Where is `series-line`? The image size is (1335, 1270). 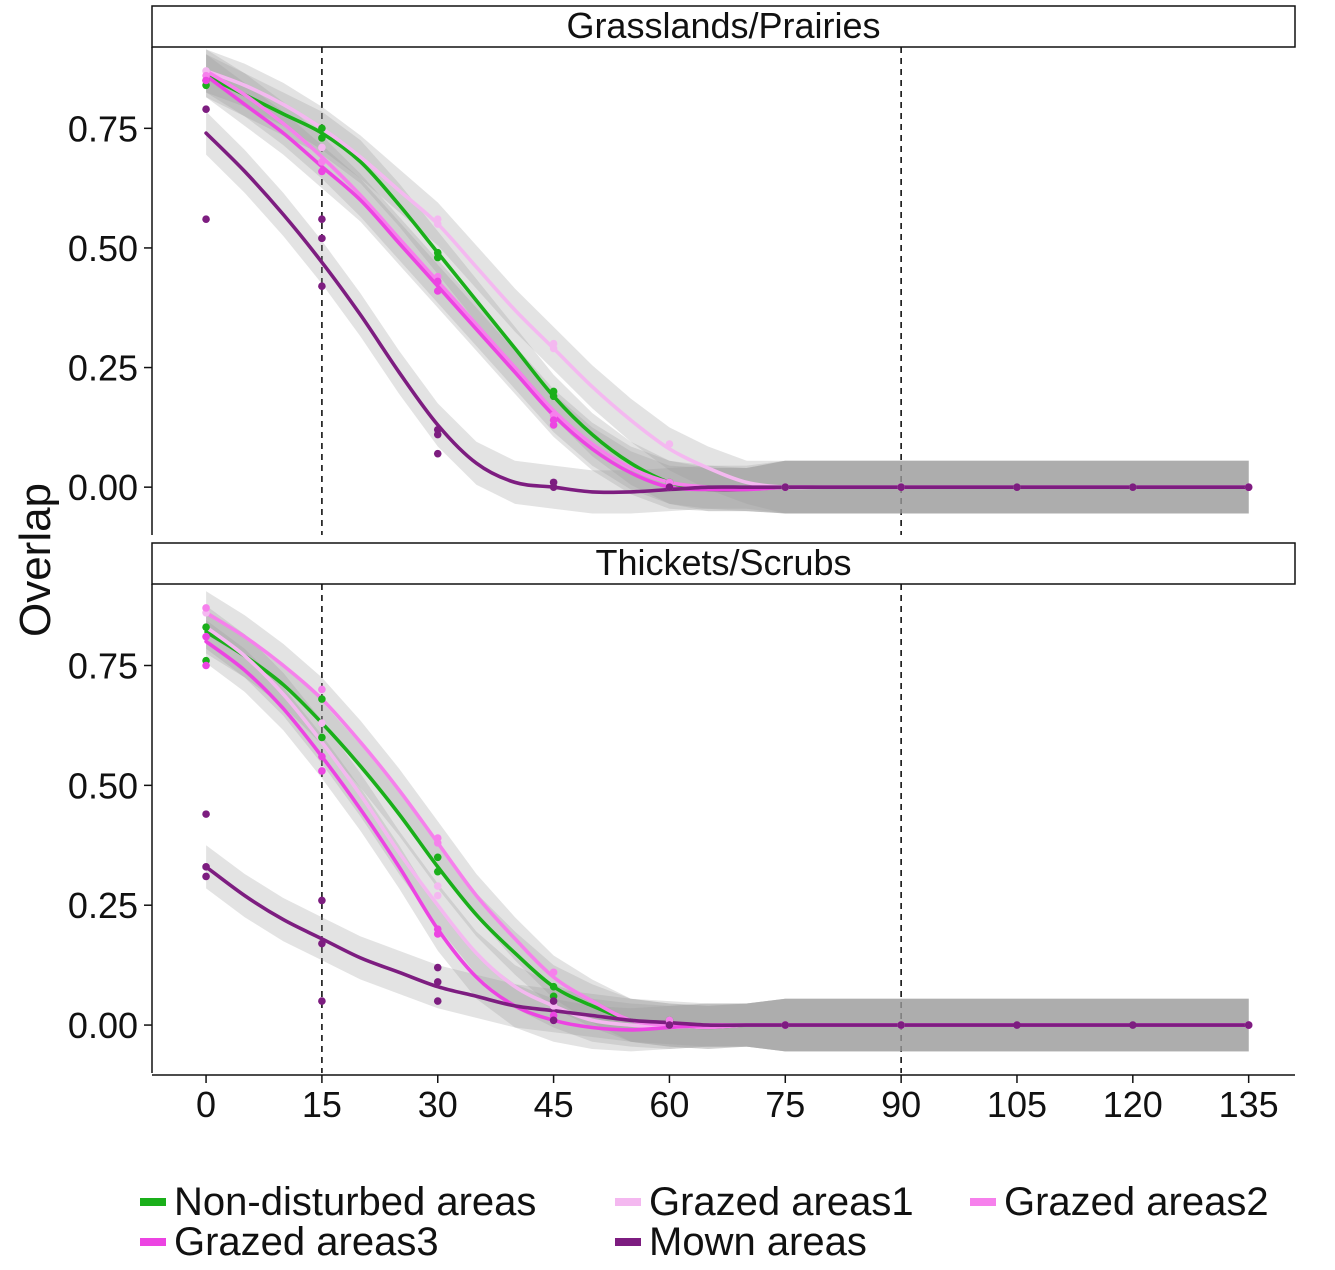 series-line is located at coordinates (727, 946).